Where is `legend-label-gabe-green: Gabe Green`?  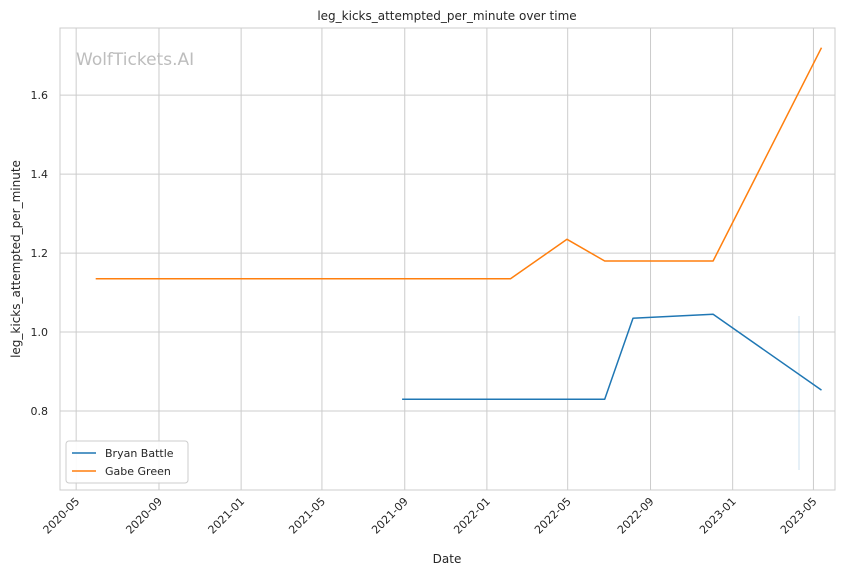
legend-label-gabe-green: Gabe Green is located at coordinates (138, 471).